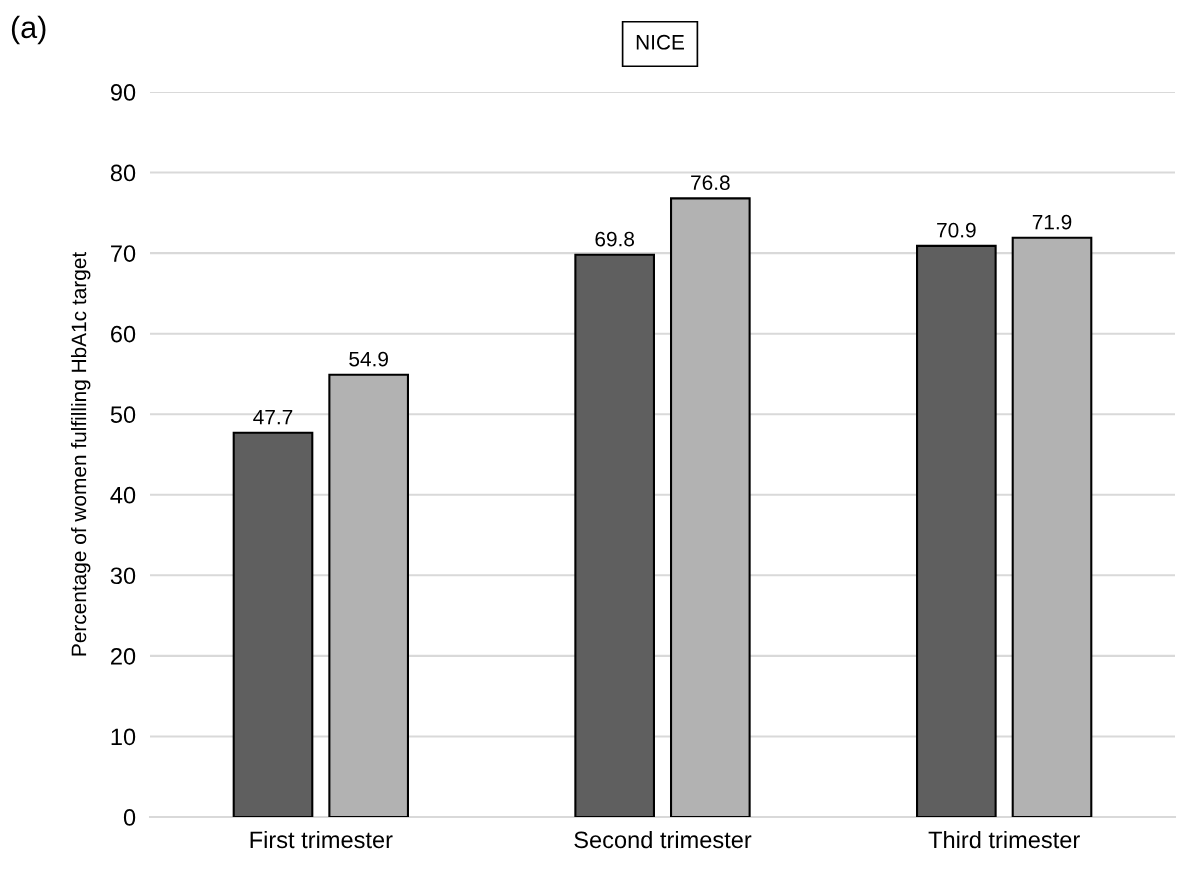  Describe the element at coordinates (123, 92) in the screenshot. I see `y-tick-label: 90` at that location.